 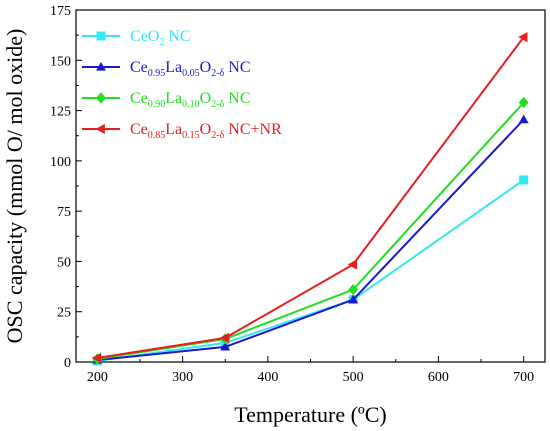 I want to click on y-tick-label: 75, so click(x=64, y=212).